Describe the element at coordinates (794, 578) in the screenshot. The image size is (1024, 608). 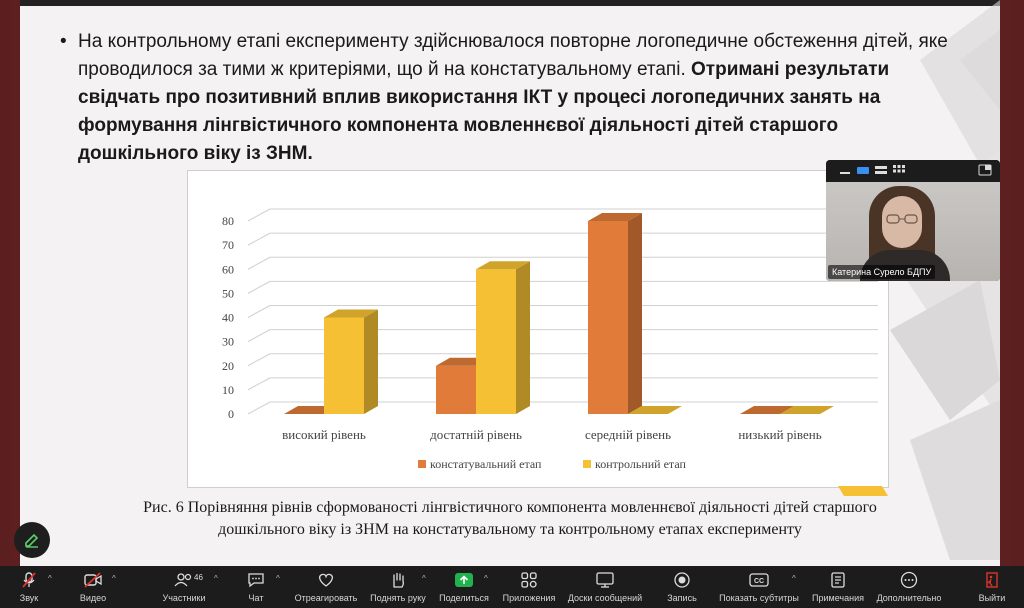
I see `captions-options-caret: ^` at that location.